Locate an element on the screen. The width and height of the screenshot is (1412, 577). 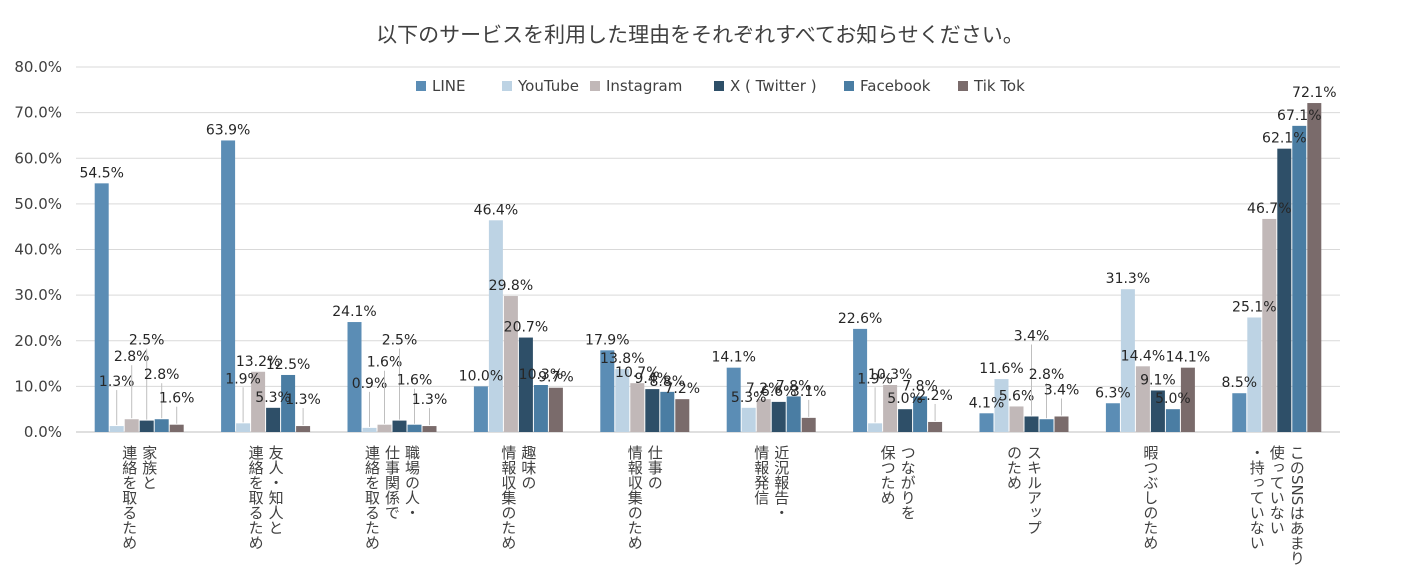
data-label: 25.1% is located at coordinates (1254, 307).